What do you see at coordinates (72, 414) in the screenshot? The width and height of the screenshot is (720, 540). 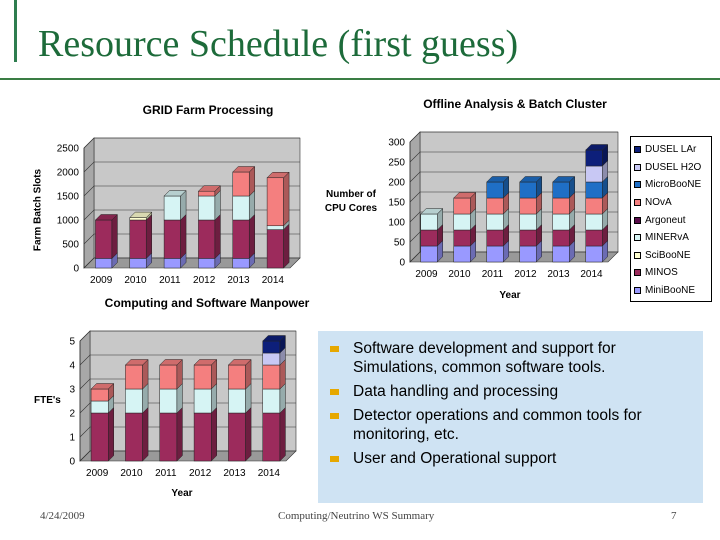 I see `y-tick-label: 2` at bounding box center [72, 414].